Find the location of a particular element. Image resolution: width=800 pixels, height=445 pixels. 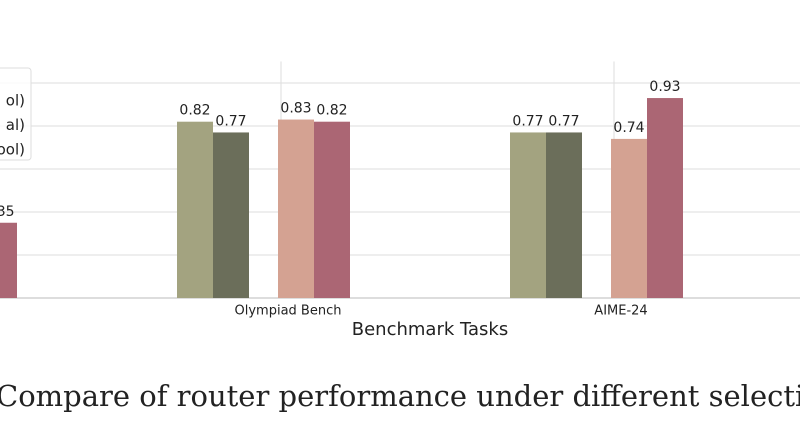

legend-box is located at coordinates (16, 114).